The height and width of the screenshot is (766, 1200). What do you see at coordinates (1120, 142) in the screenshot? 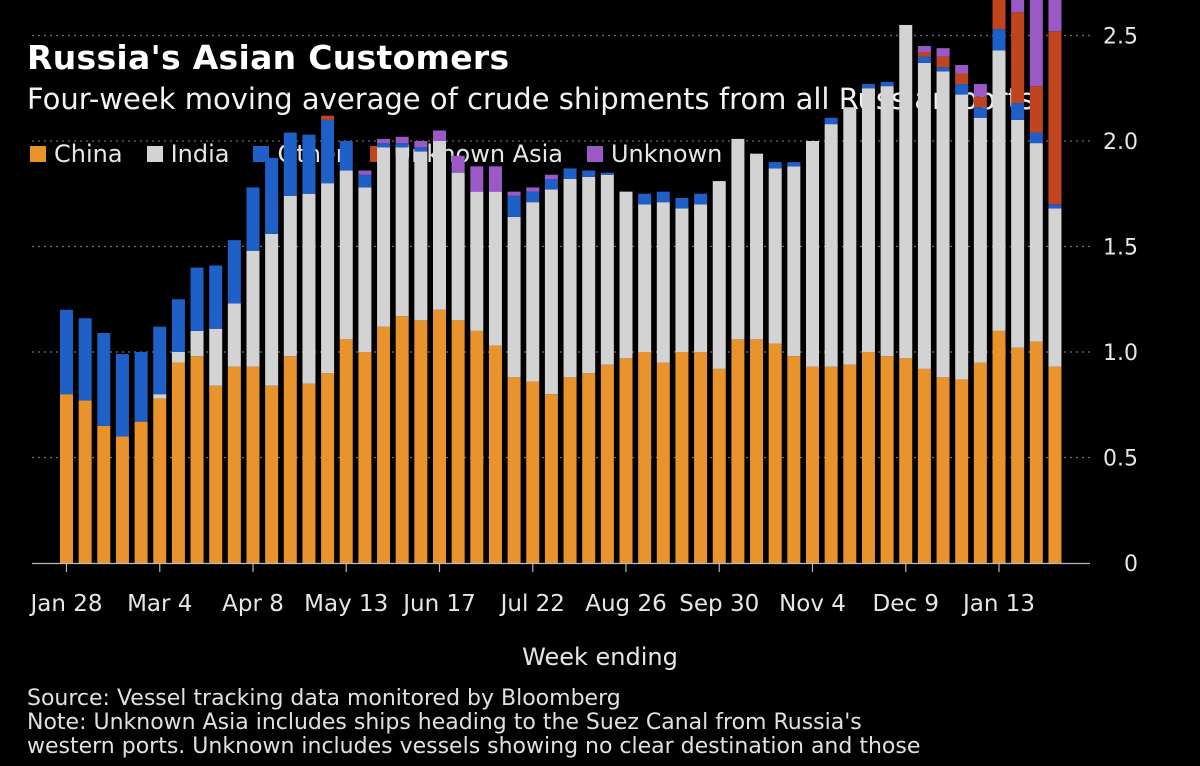
I see `y-tick-label: 2.0` at bounding box center [1120, 142].